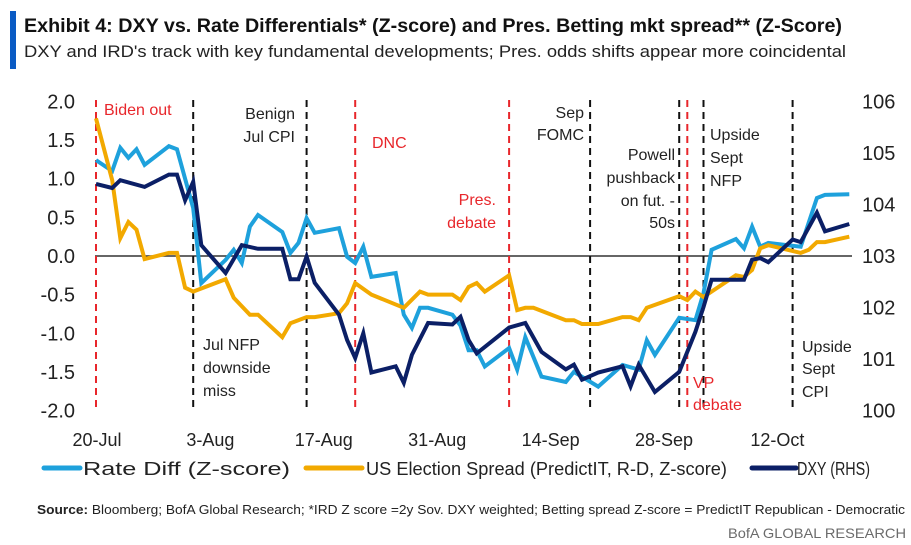 The height and width of the screenshot is (545, 911). What do you see at coordinates (324, 440) in the screenshot?
I see `x-tick-label: 17-Aug` at bounding box center [324, 440].